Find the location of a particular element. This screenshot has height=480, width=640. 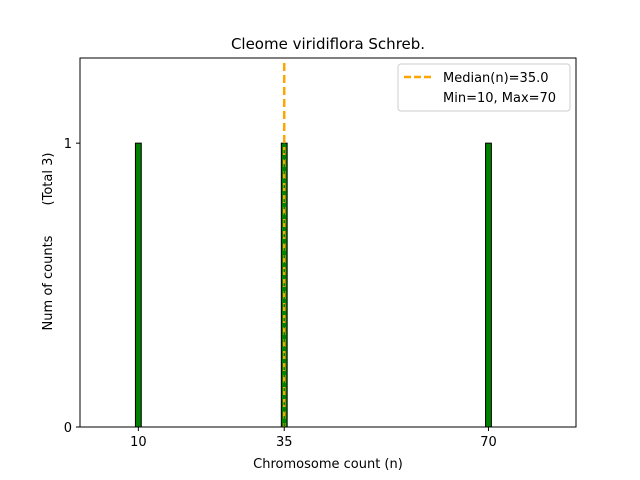

legend-median-label: Median(n)=35.0 is located at coordinates (496, 78).